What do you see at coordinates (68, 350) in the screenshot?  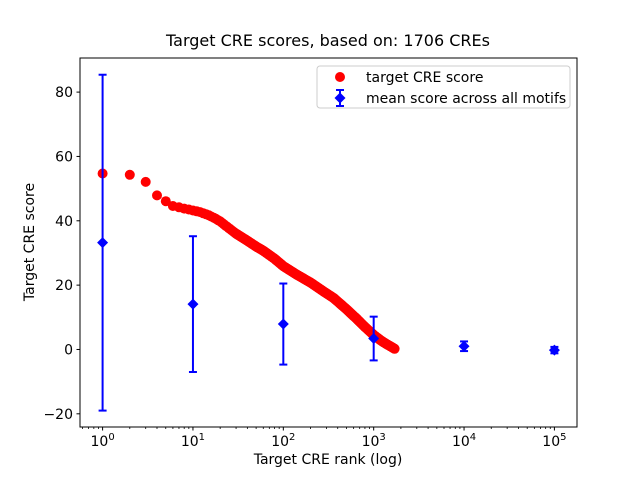 I see `y-tick-label: 0` at bounding box center [68, 350].